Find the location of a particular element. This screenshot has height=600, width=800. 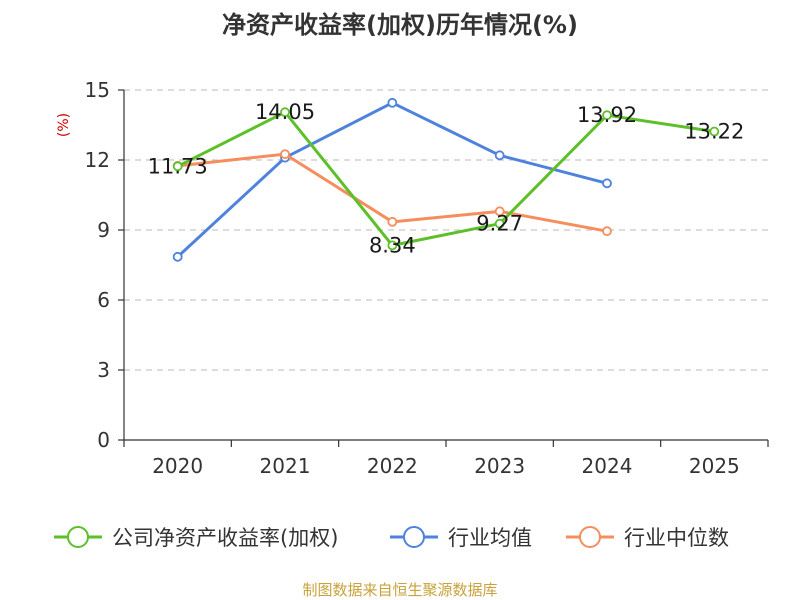

x-tick-label: 2024 is located at coordinates (607, 466).